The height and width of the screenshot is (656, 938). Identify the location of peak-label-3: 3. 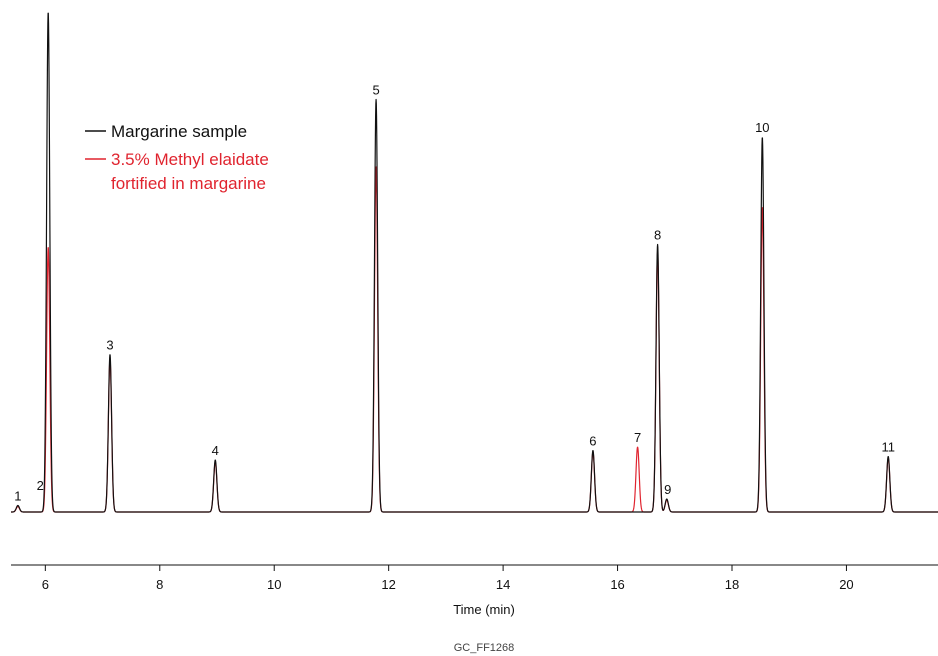
(109, 345).